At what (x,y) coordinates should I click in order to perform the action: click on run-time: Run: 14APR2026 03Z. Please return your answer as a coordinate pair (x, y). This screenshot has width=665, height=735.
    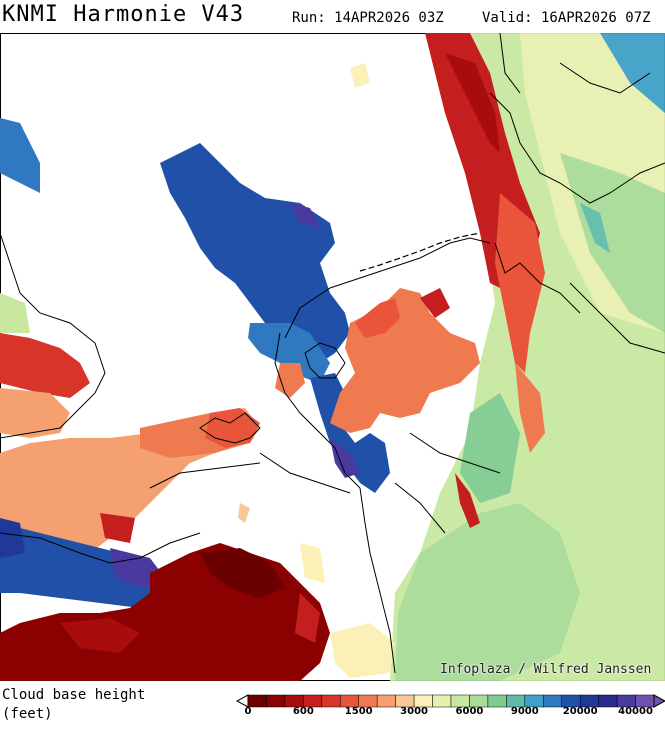
    Looking at the image, I should click on (368, 18).